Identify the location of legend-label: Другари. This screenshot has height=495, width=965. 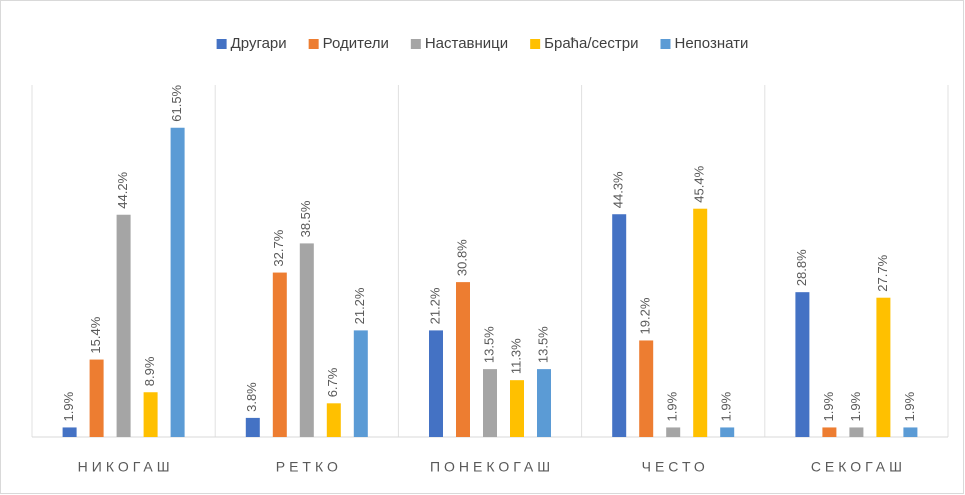
(259, 43).